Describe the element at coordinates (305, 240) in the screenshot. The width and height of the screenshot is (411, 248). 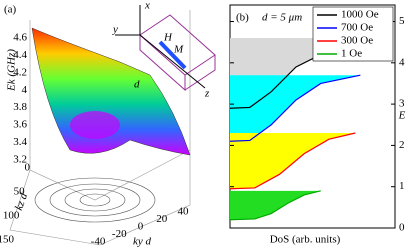
I see `x-axis-label: DoS (arb. units)` at that location.